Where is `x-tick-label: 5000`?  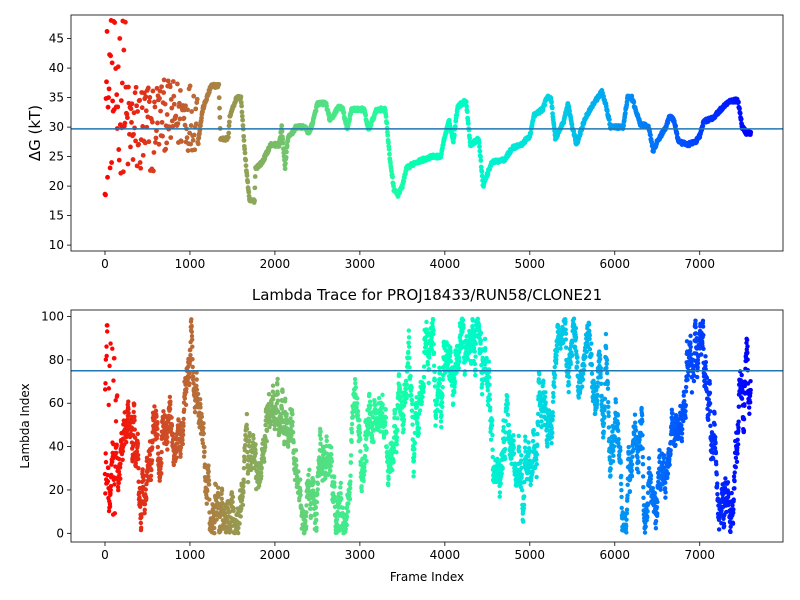 x-tick-label: 5000 is located at coordinates (530, 264).